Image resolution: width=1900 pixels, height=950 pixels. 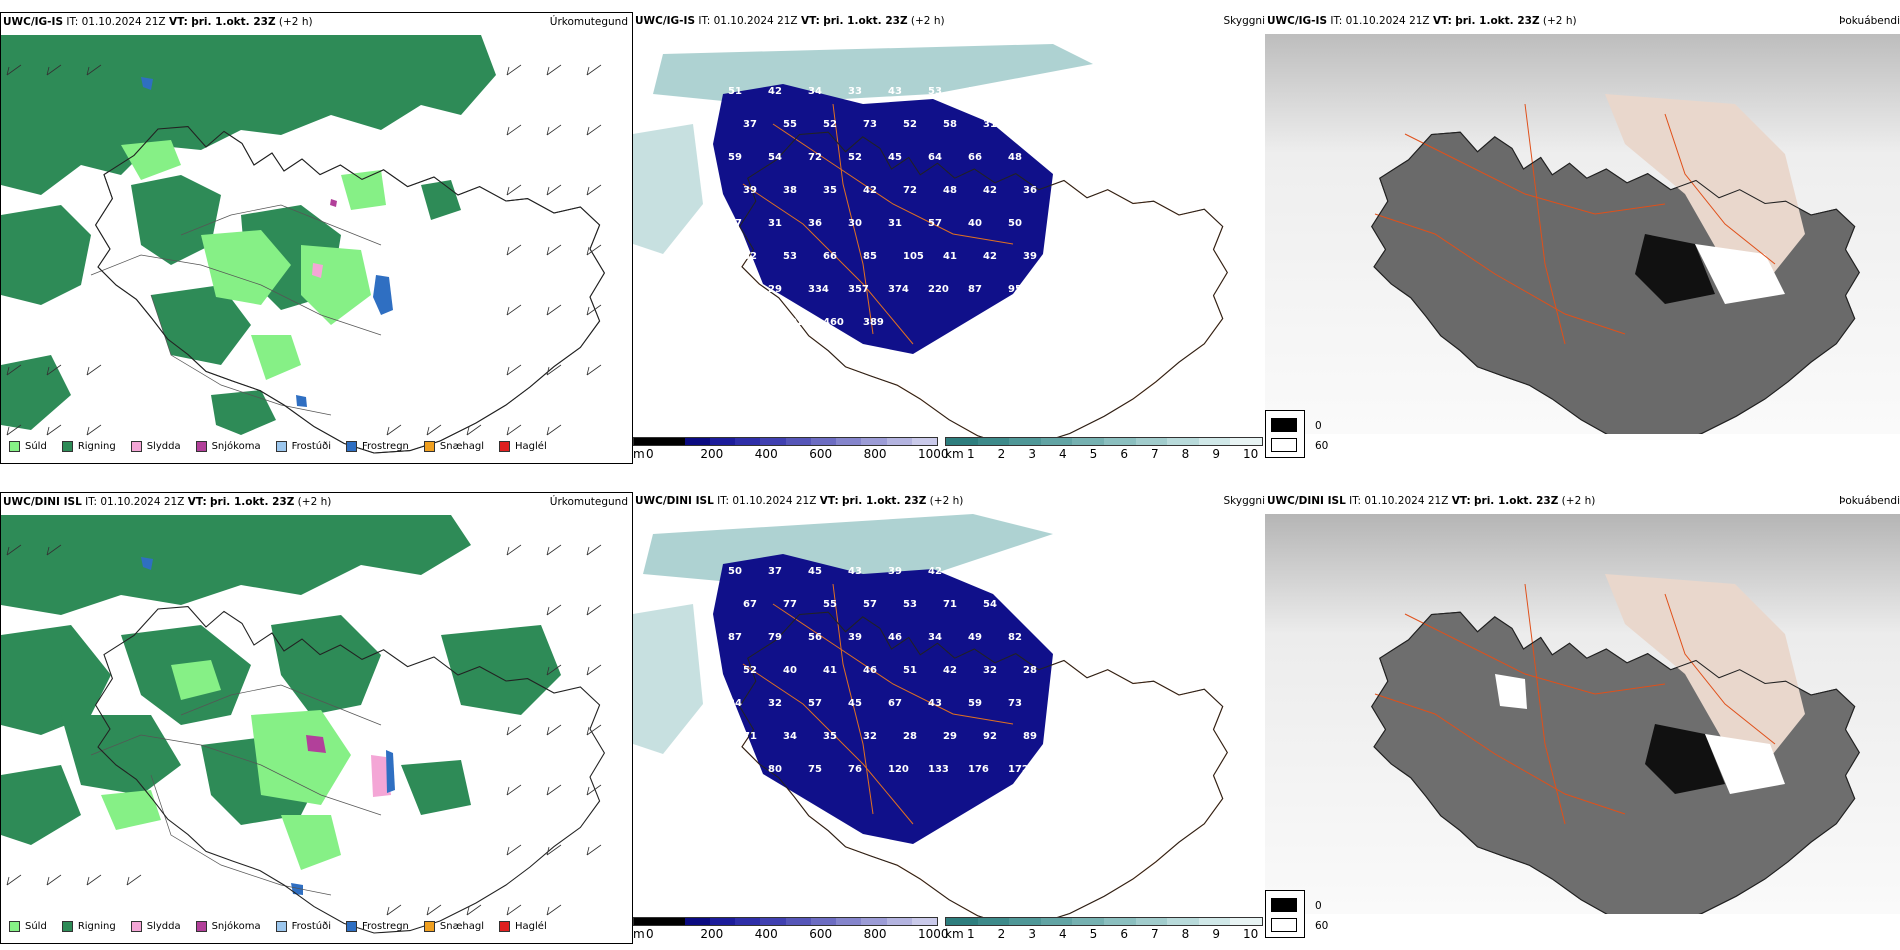 What do you see at coordinates (588, 22) in the screenshot?
I see `panel-name: Úrkomutegund` at bounding box center [588, 22].